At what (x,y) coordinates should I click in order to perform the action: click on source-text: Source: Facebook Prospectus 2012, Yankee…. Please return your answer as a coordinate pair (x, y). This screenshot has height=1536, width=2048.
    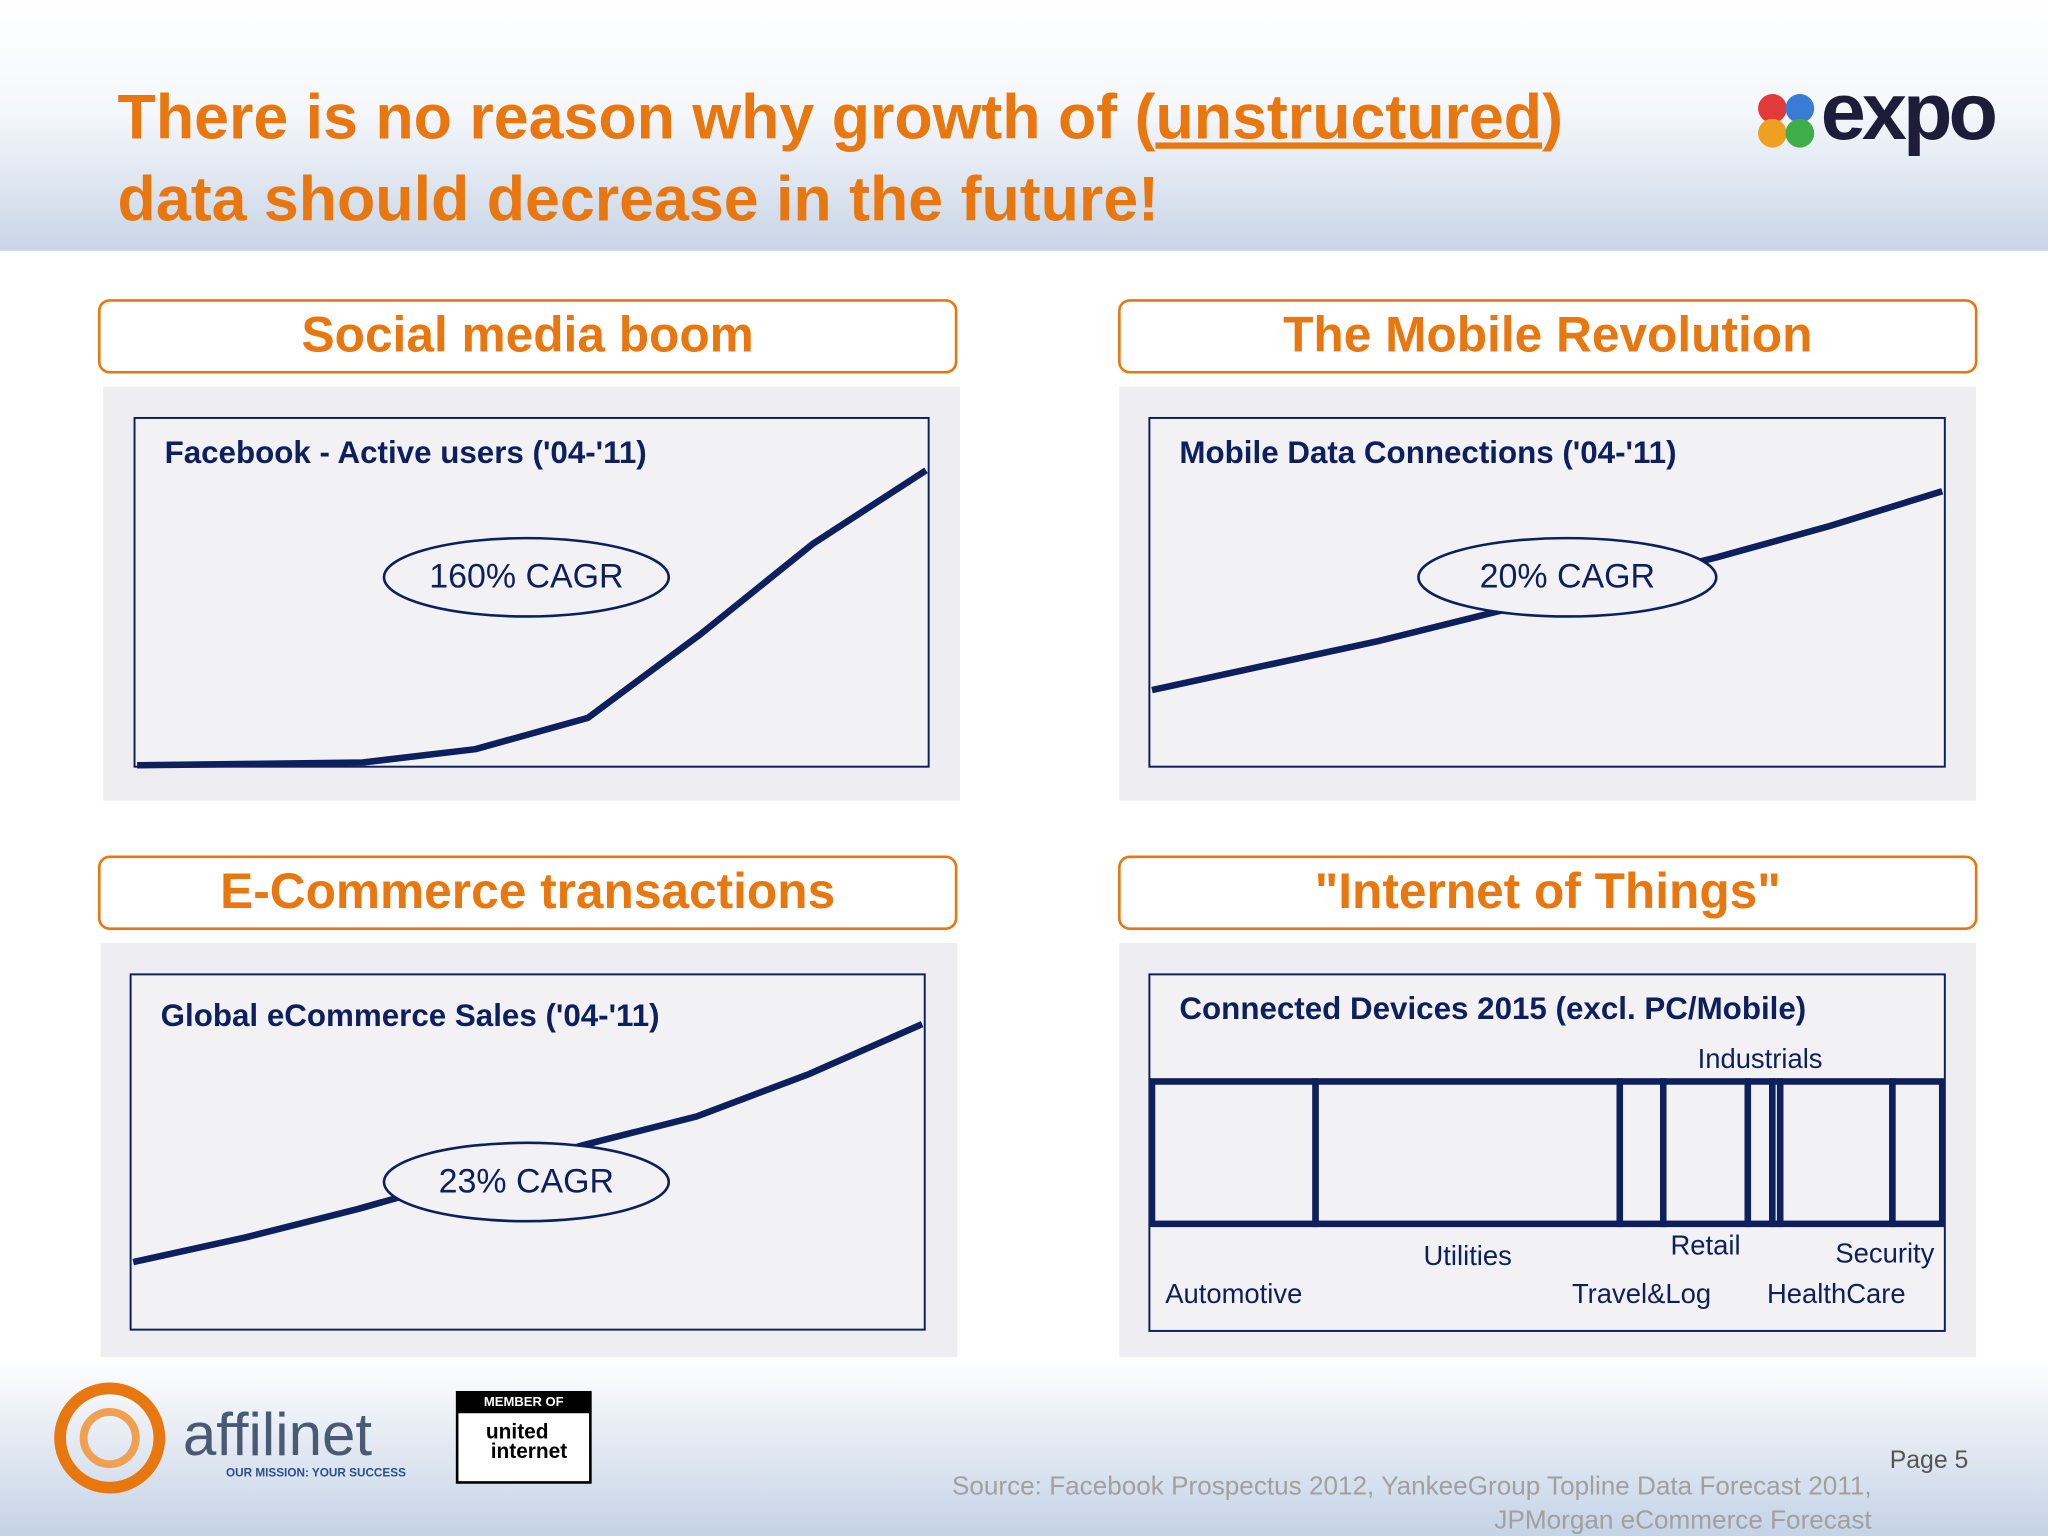
    Looking at the image, I should click on (1412, 1486).